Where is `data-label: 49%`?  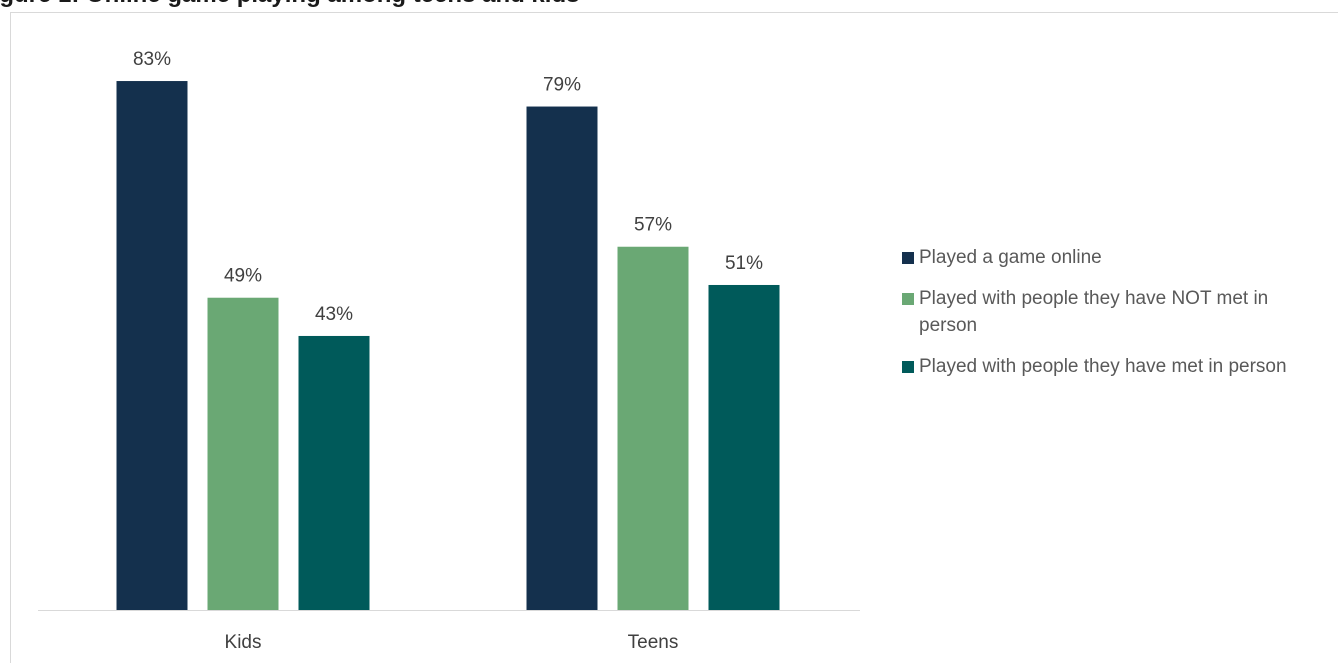 data-label: 49% is located at coordinates (243, 276).